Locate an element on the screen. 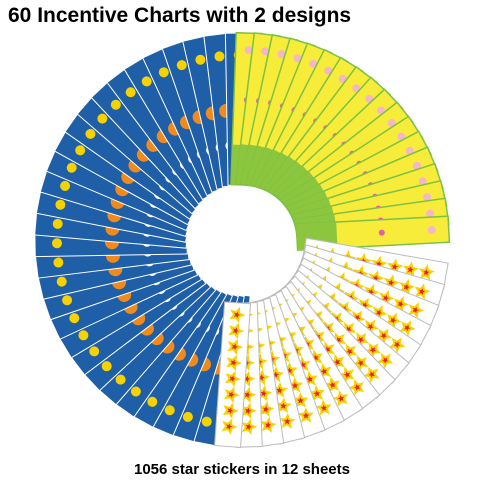 The image size is (484, 491). title: 60 Incentive Charts with 2 designs is located at coordinates (179, 15).